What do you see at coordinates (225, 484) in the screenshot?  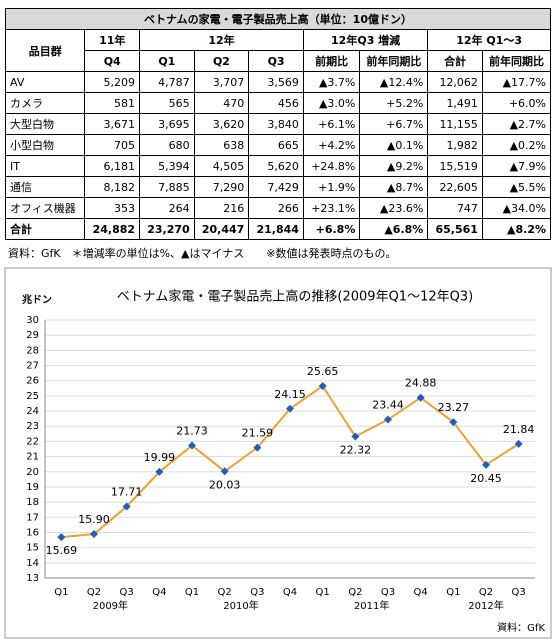 I see `value-label: 20.03` at bounding box center [225, 484].